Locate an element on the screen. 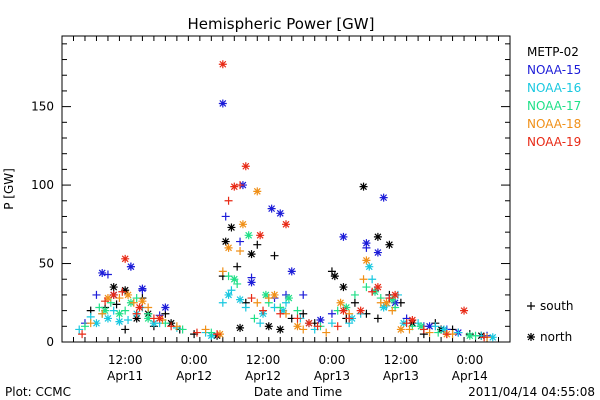 The height and width of the screenshot is (400, 600). x-tick-label: 12:00 is located at coordinates (401, 360).